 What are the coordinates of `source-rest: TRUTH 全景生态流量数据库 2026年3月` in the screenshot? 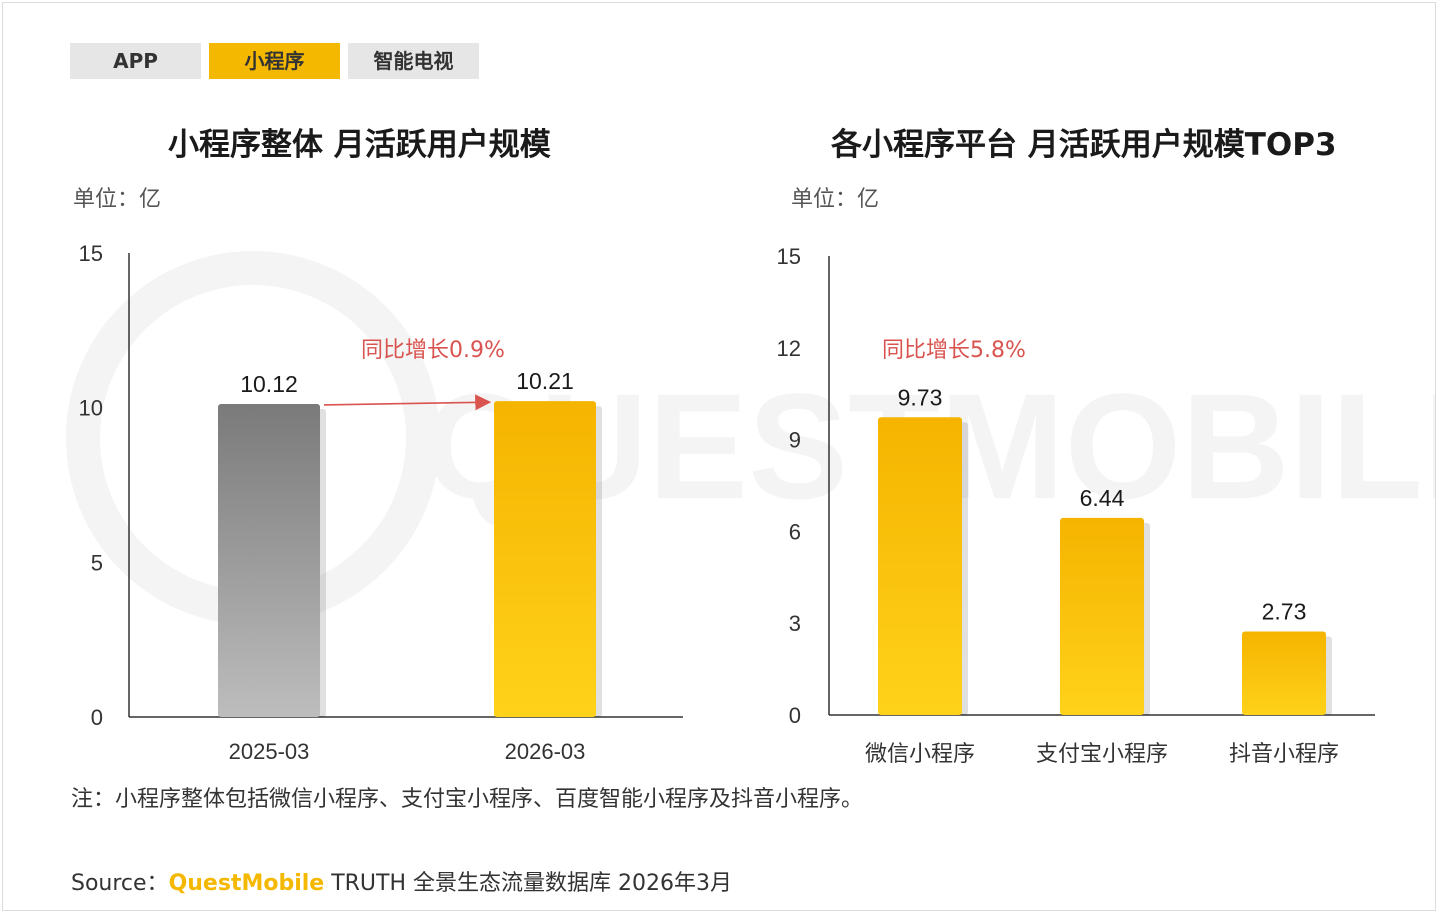 It's located at (528, 883).